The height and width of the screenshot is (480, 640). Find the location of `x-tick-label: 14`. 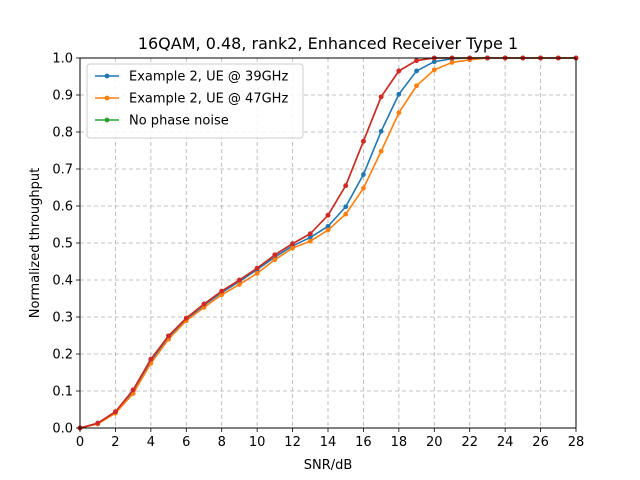

x-tick-label: 14 is located at coordinates (328, 442).